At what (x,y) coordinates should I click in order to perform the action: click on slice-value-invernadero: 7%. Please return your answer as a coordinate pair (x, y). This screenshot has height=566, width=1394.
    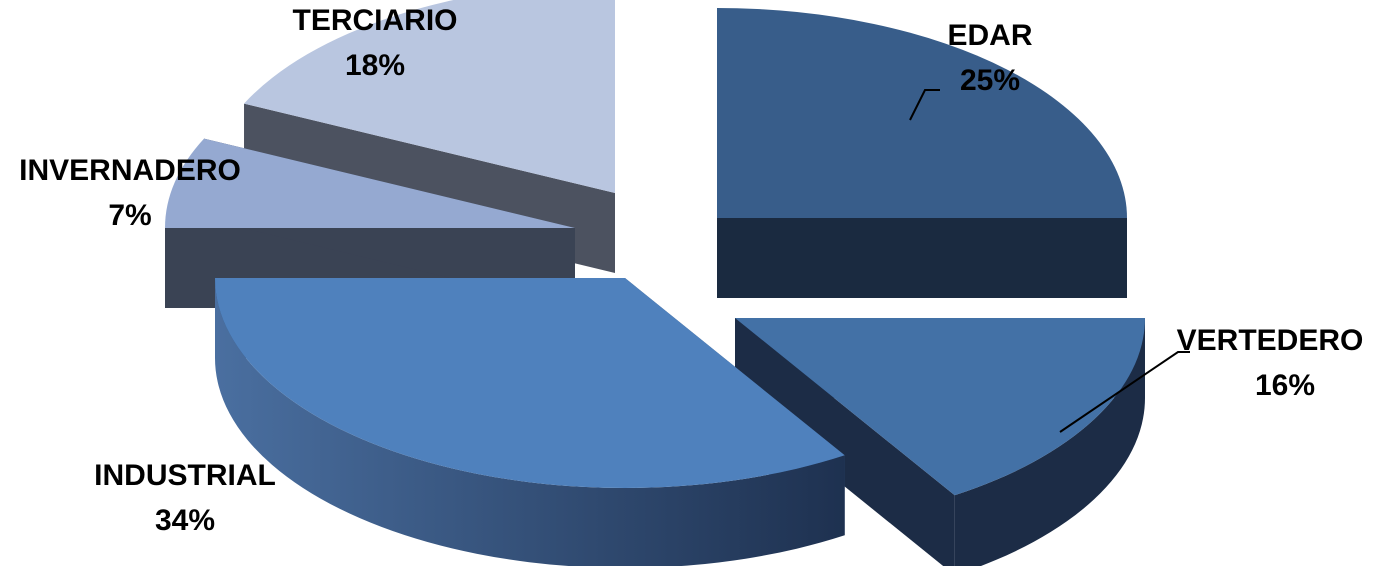
    Looking at the image, I should click on (129, 215).